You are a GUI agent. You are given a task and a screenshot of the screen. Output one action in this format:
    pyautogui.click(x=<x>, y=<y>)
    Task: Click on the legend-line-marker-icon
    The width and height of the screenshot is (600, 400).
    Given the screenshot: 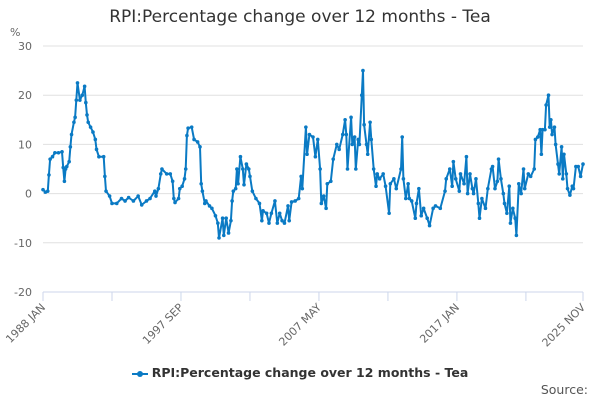 What is the action you would take?
    pyautogui.click(x=139, y=373)
    